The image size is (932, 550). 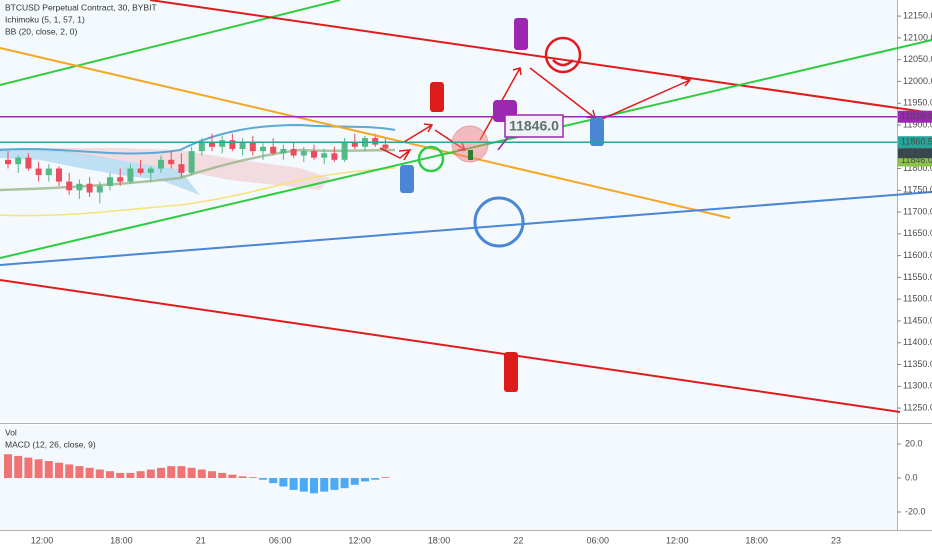 What do you see at coordinates (917, 364) in the screenshot?
I see `y-tick-label: 11350.0` at bounding box center [917, 364].